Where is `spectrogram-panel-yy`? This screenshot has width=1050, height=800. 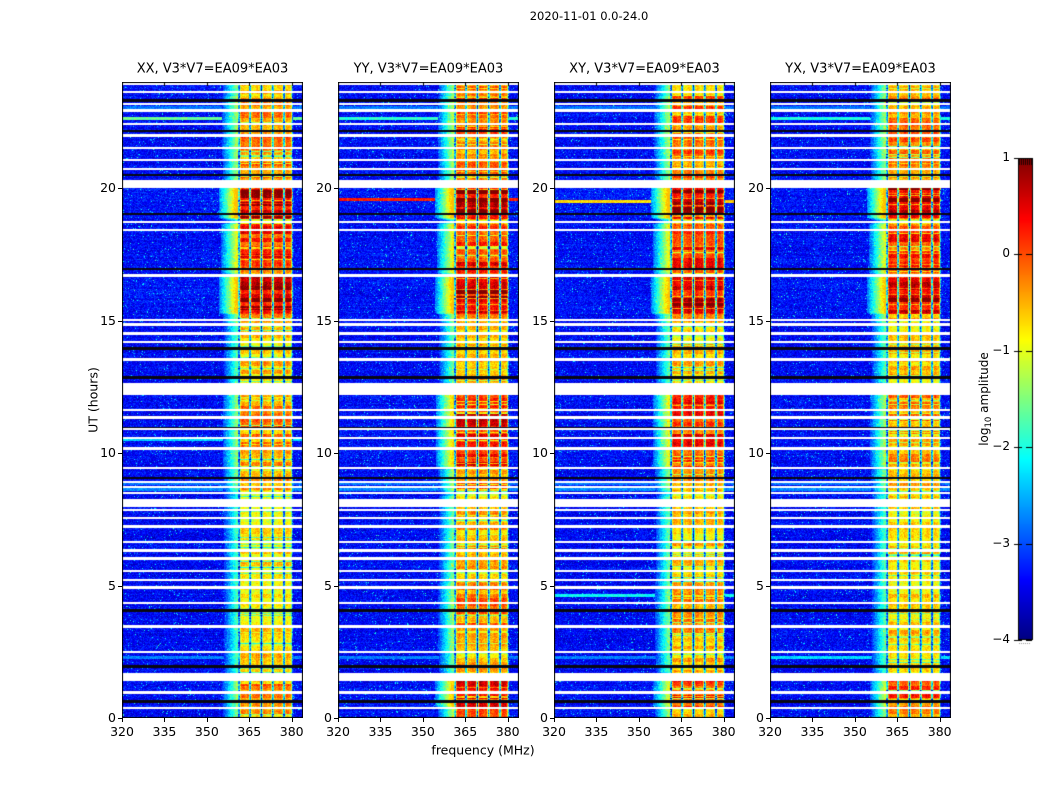
spectrogram-panel-yy is located at coordinates (428, 400).